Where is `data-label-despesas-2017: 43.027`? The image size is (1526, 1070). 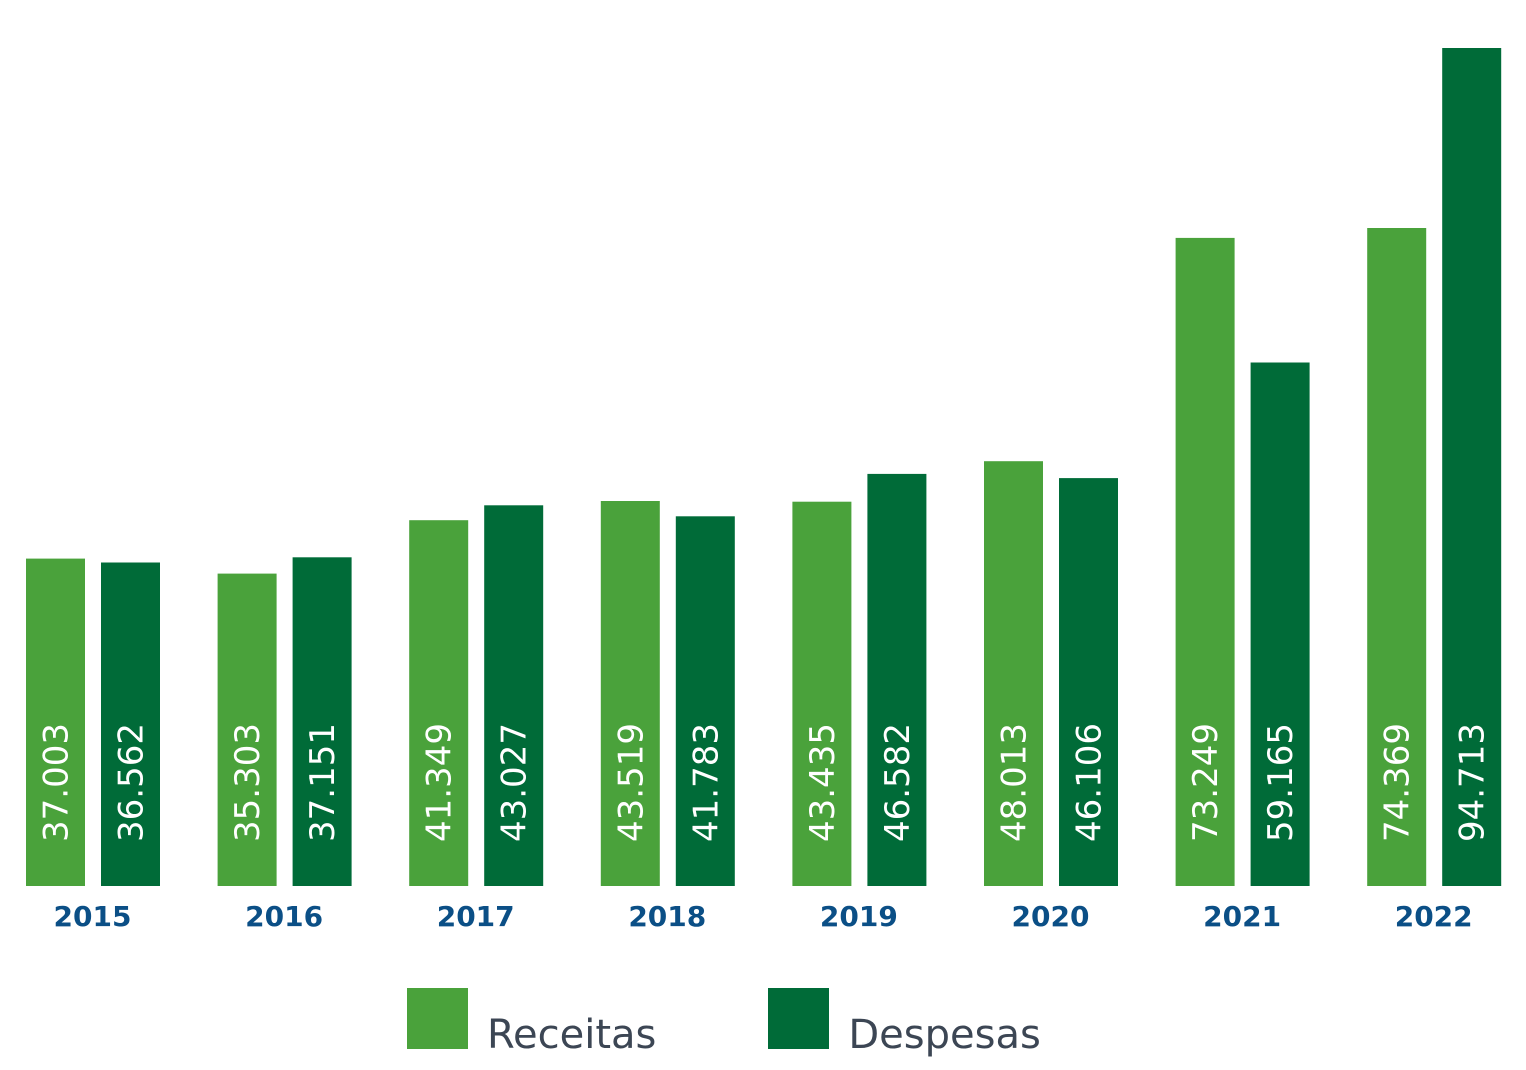 data-label-despesas-2017: 43.027 is located at coordinates (515, 782).